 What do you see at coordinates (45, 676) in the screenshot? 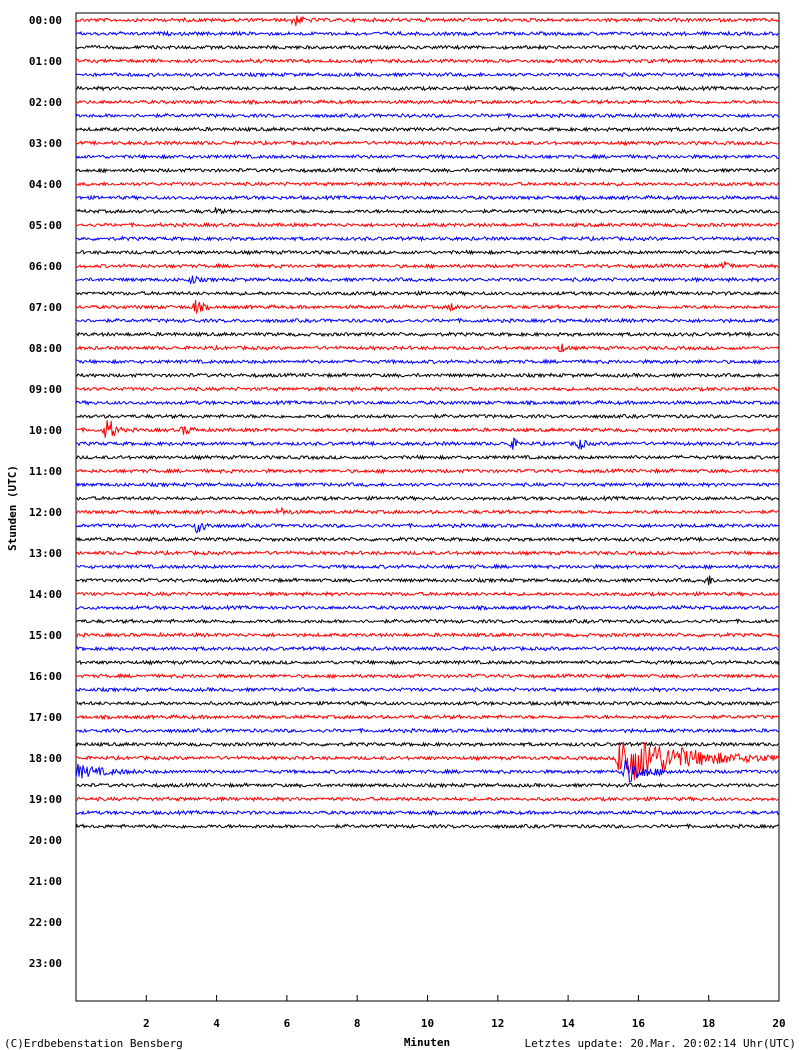
I see `hour-label: 16:00` at bounding box center [45, 676].